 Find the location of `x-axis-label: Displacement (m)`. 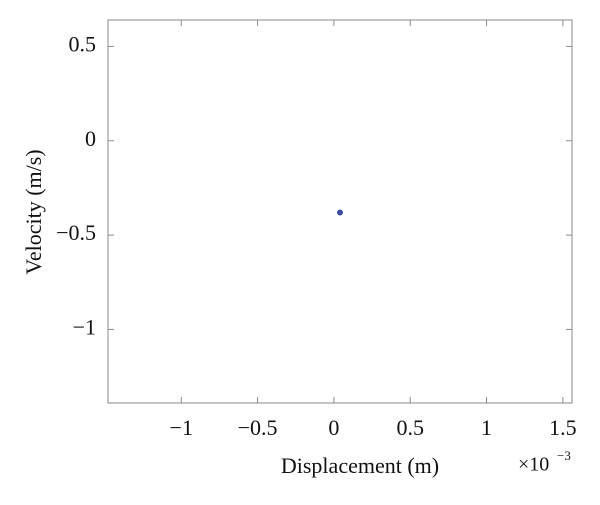

x-axis-label: Displacement (m) is located at coordinates (360, 465).